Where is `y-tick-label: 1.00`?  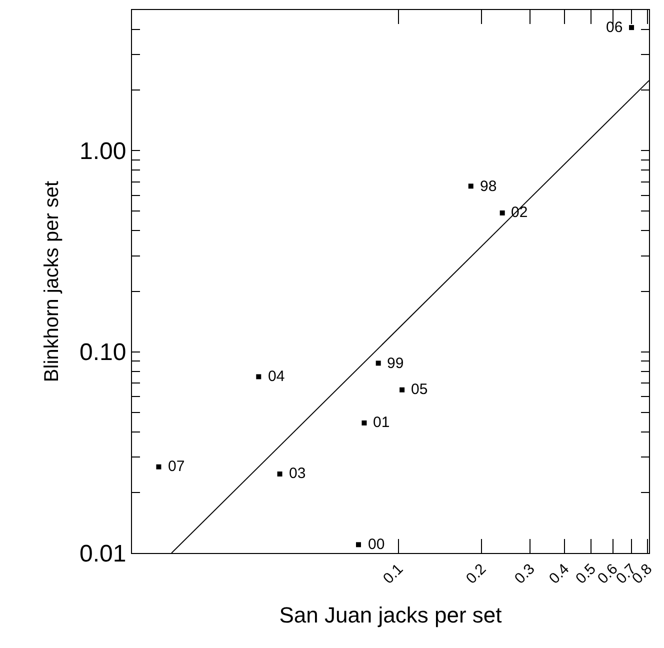 y-tick-label: 1.00 is located at coordinates (102, 152).